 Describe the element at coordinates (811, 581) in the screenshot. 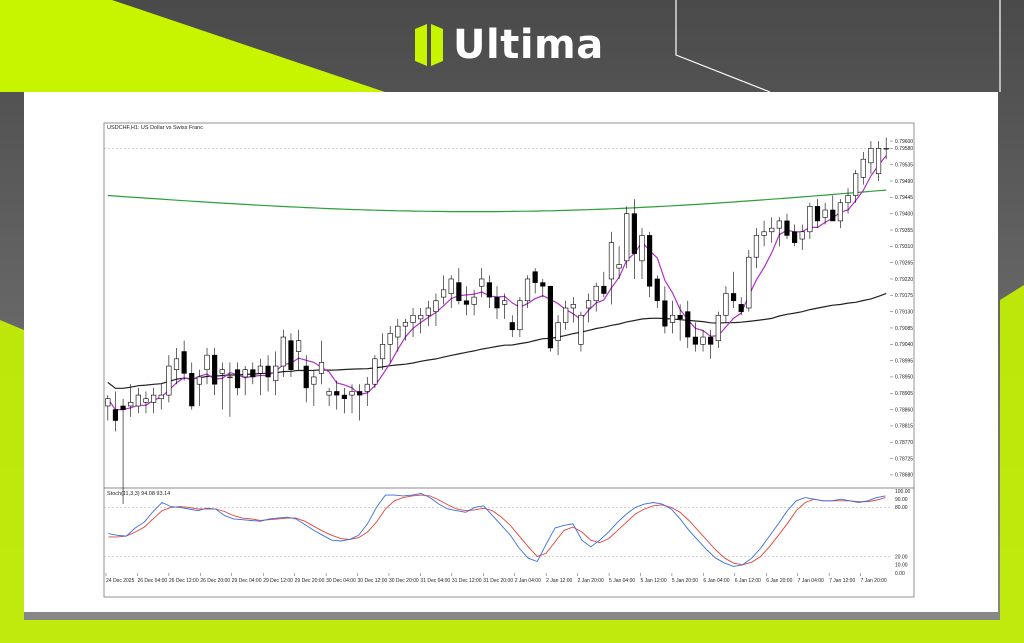

I see `time-tick-label: 7 Jan 04:00` at that location.